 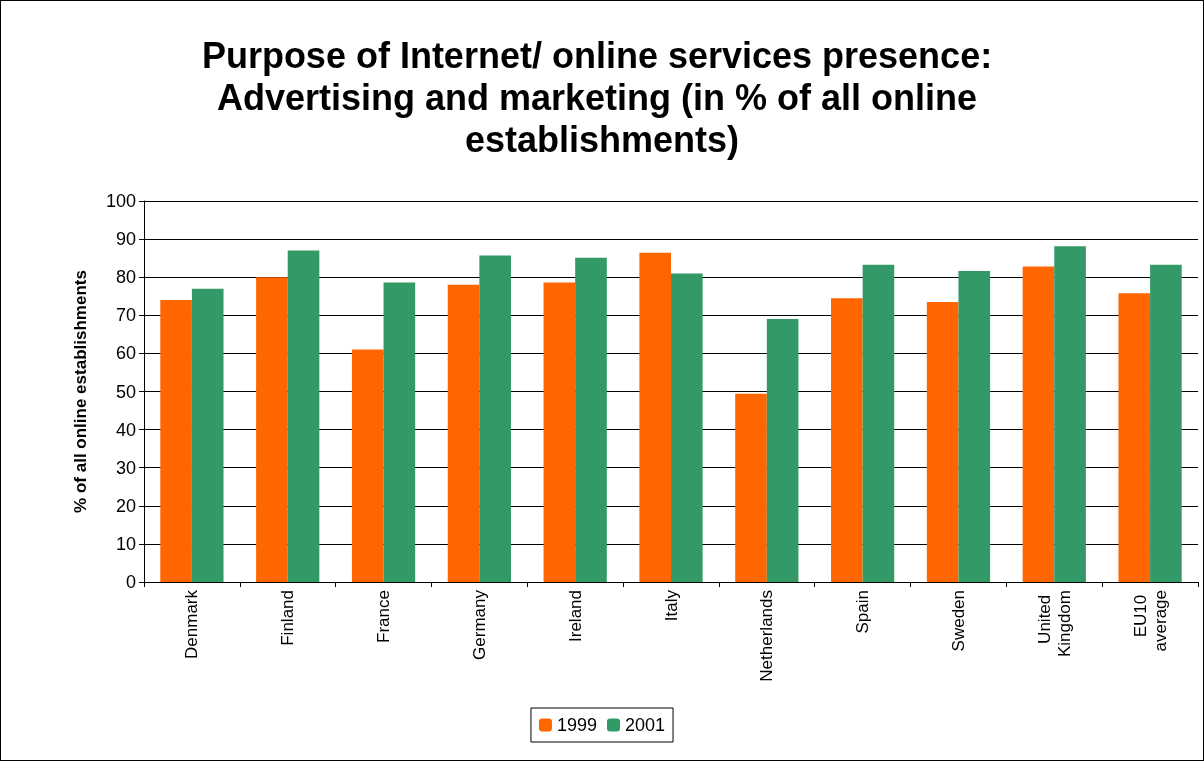 I want to click on x-tick-label: Italy, so click(x=671, y=605).